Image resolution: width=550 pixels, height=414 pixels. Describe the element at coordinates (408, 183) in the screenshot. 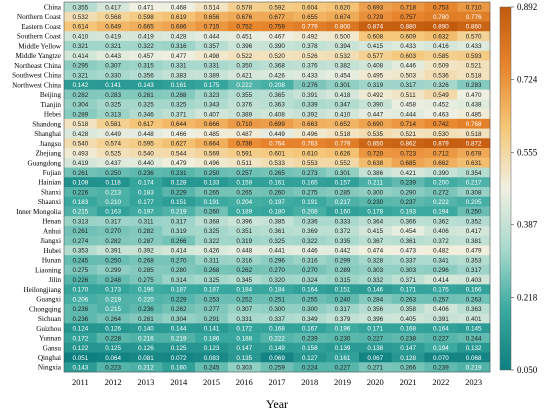

I see `cell-value-label: 0.239` at that location.